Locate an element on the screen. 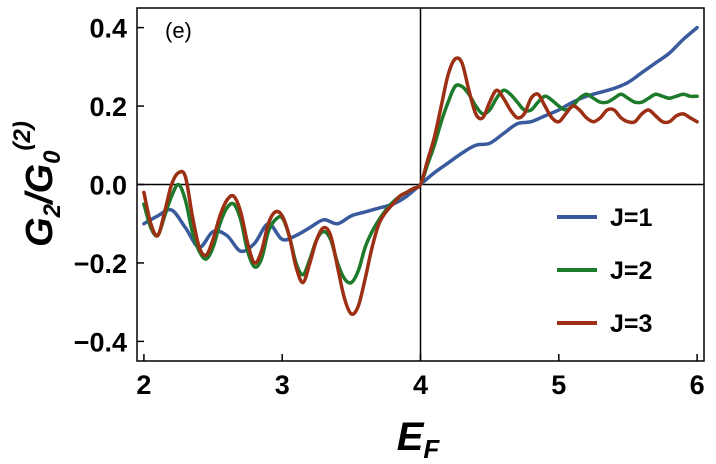 The width and height of the screenshot is (716, 464). x-tick-label: 2 is located at coordinates (143, 385).